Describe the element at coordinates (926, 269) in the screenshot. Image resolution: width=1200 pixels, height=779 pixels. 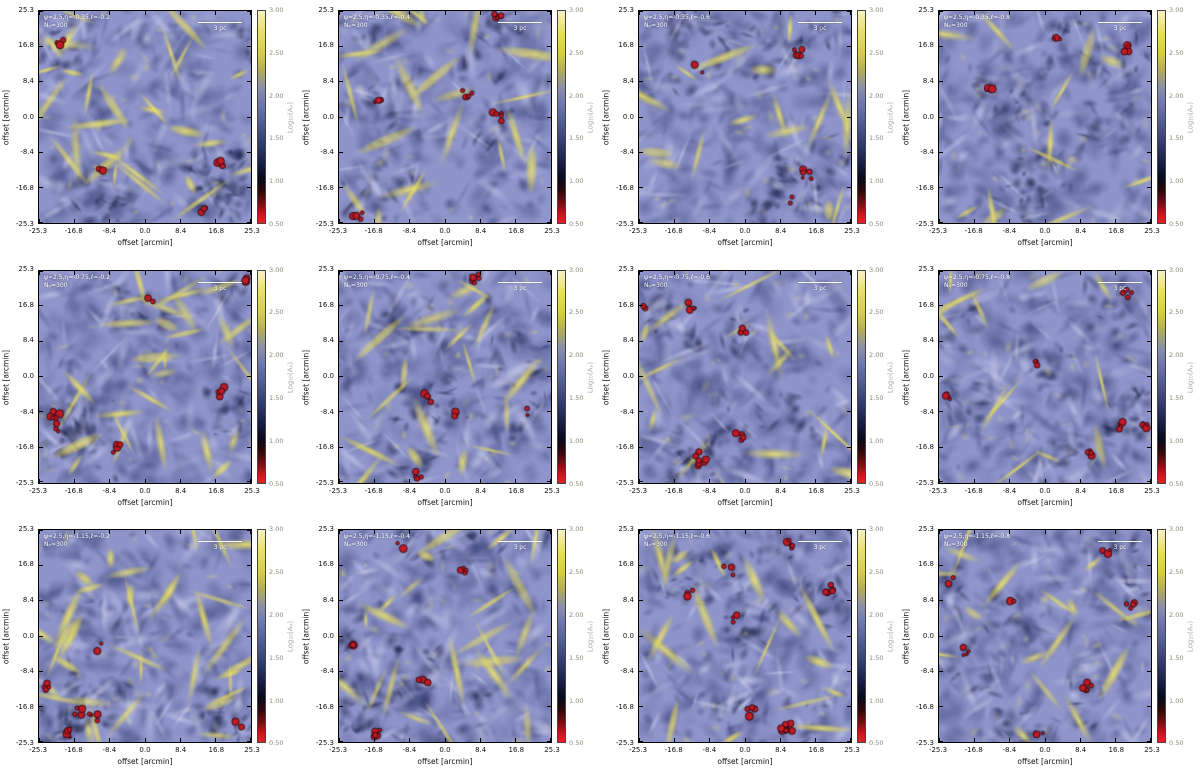
I see `y-tick-label: 25.3` at that location.